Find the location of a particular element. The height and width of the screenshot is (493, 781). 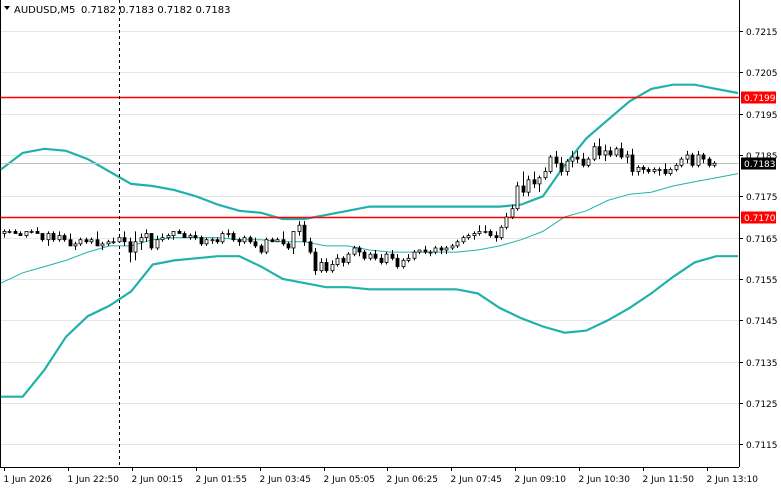

time-tick-label: 2 Jun 05:05 is located at coordinates (349, 480).